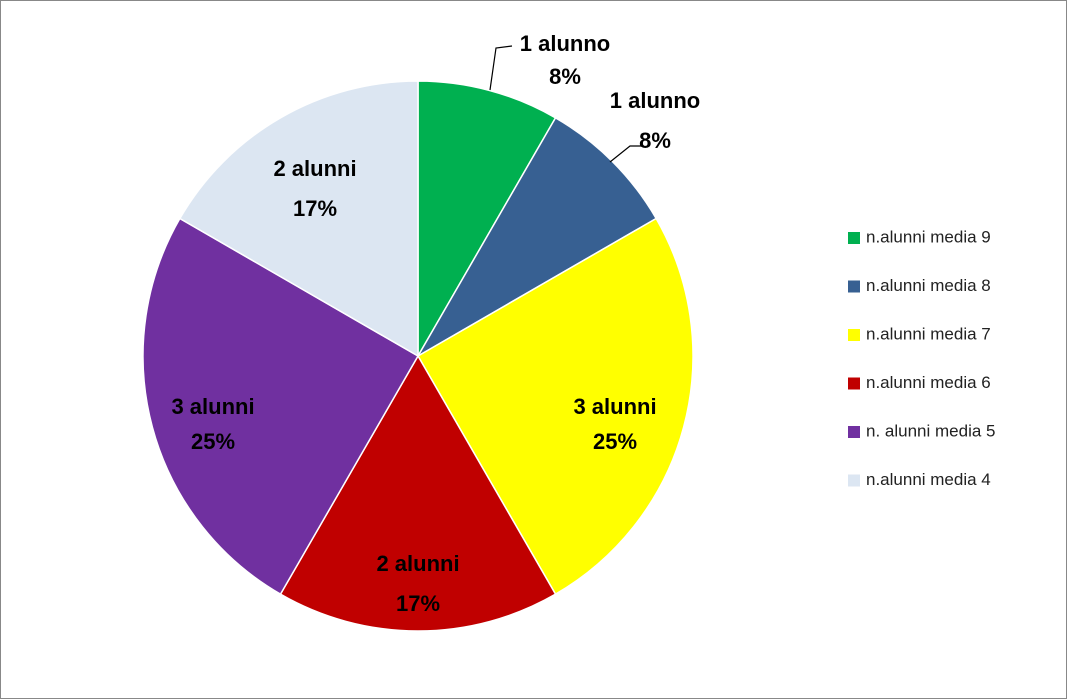  Describe the element at coordinates (928, 285) in the screenshot. I see `legend-label: n.alunni media 8` at that location.